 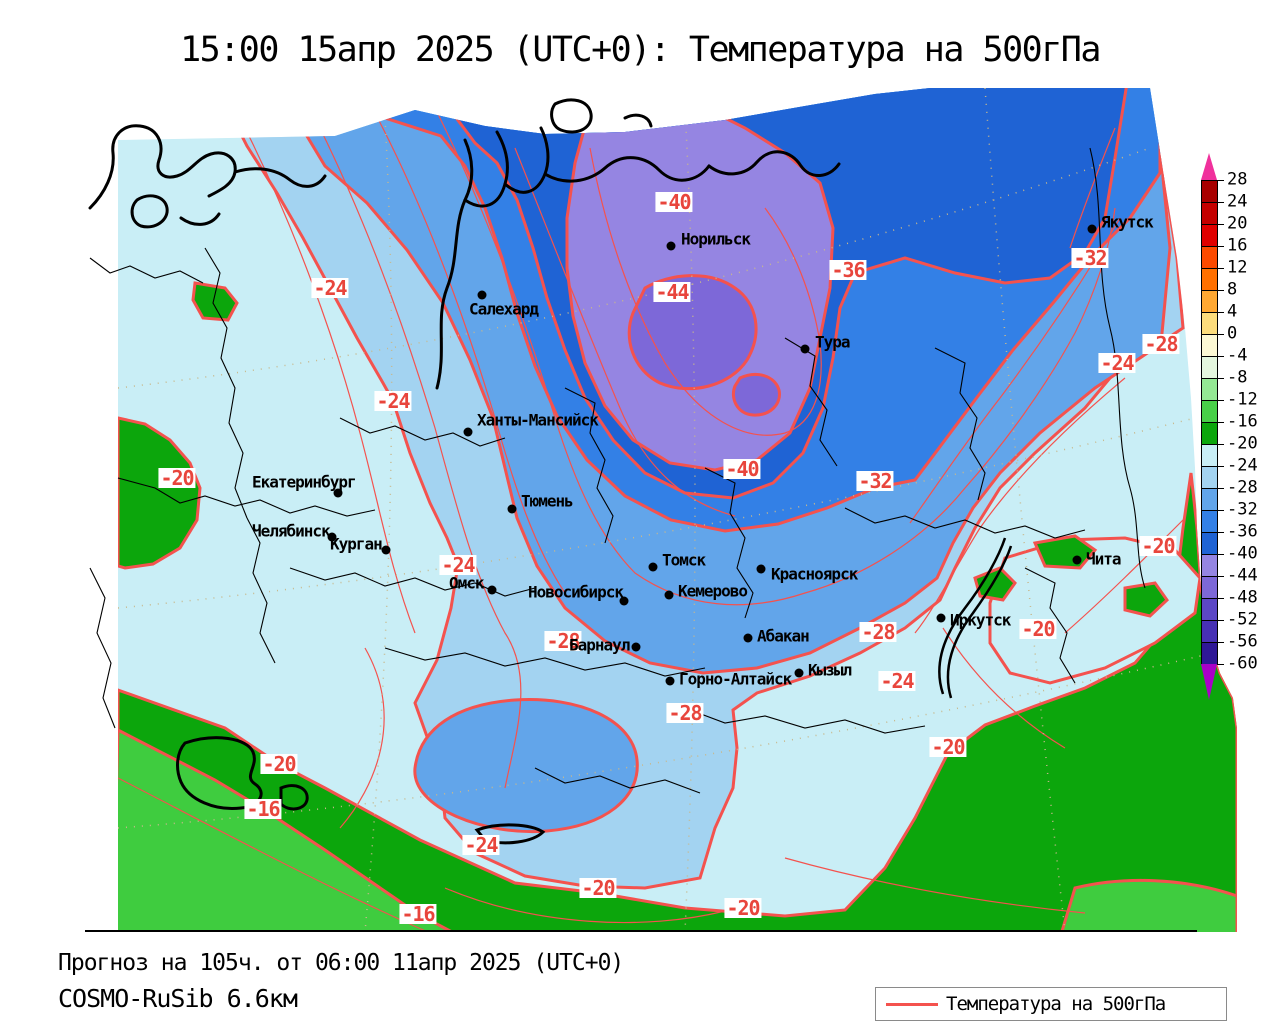 I want to click on model-info: COSMO-RuSib 6.6км, so click(x=178, y=998).